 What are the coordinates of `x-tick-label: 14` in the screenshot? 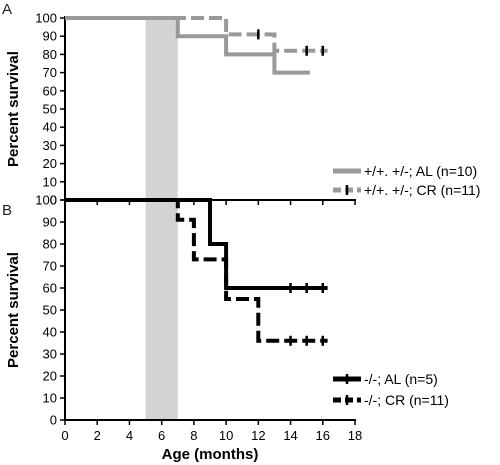 It's located at (290, 435).